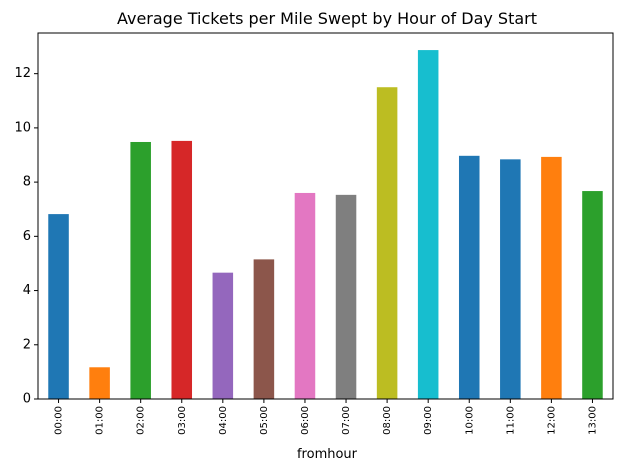 This screenshot has height=474, width=630. Describe the element at coordinates (510, 420) in the screenshot. I see `x-tick-label: 11:00` at that location.